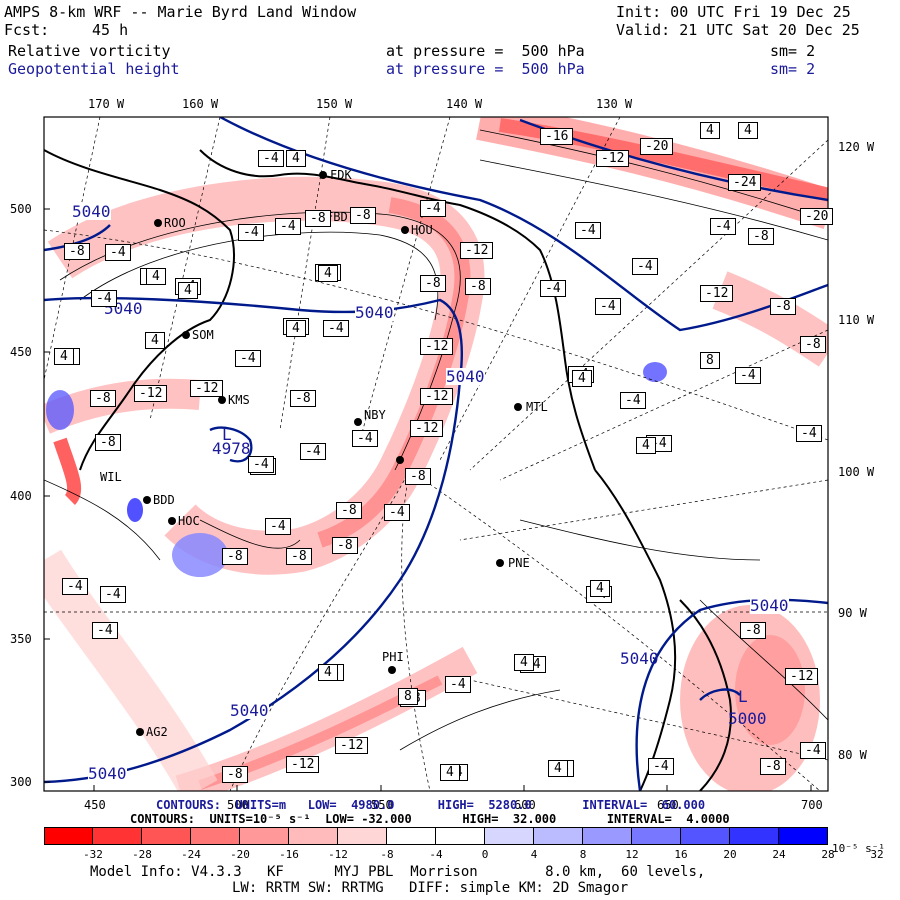 The image size is (900, 900). Describe the element at coordinates (464, 104) in the screenshot. I see `top-tick-140w: 140 W` at that location.